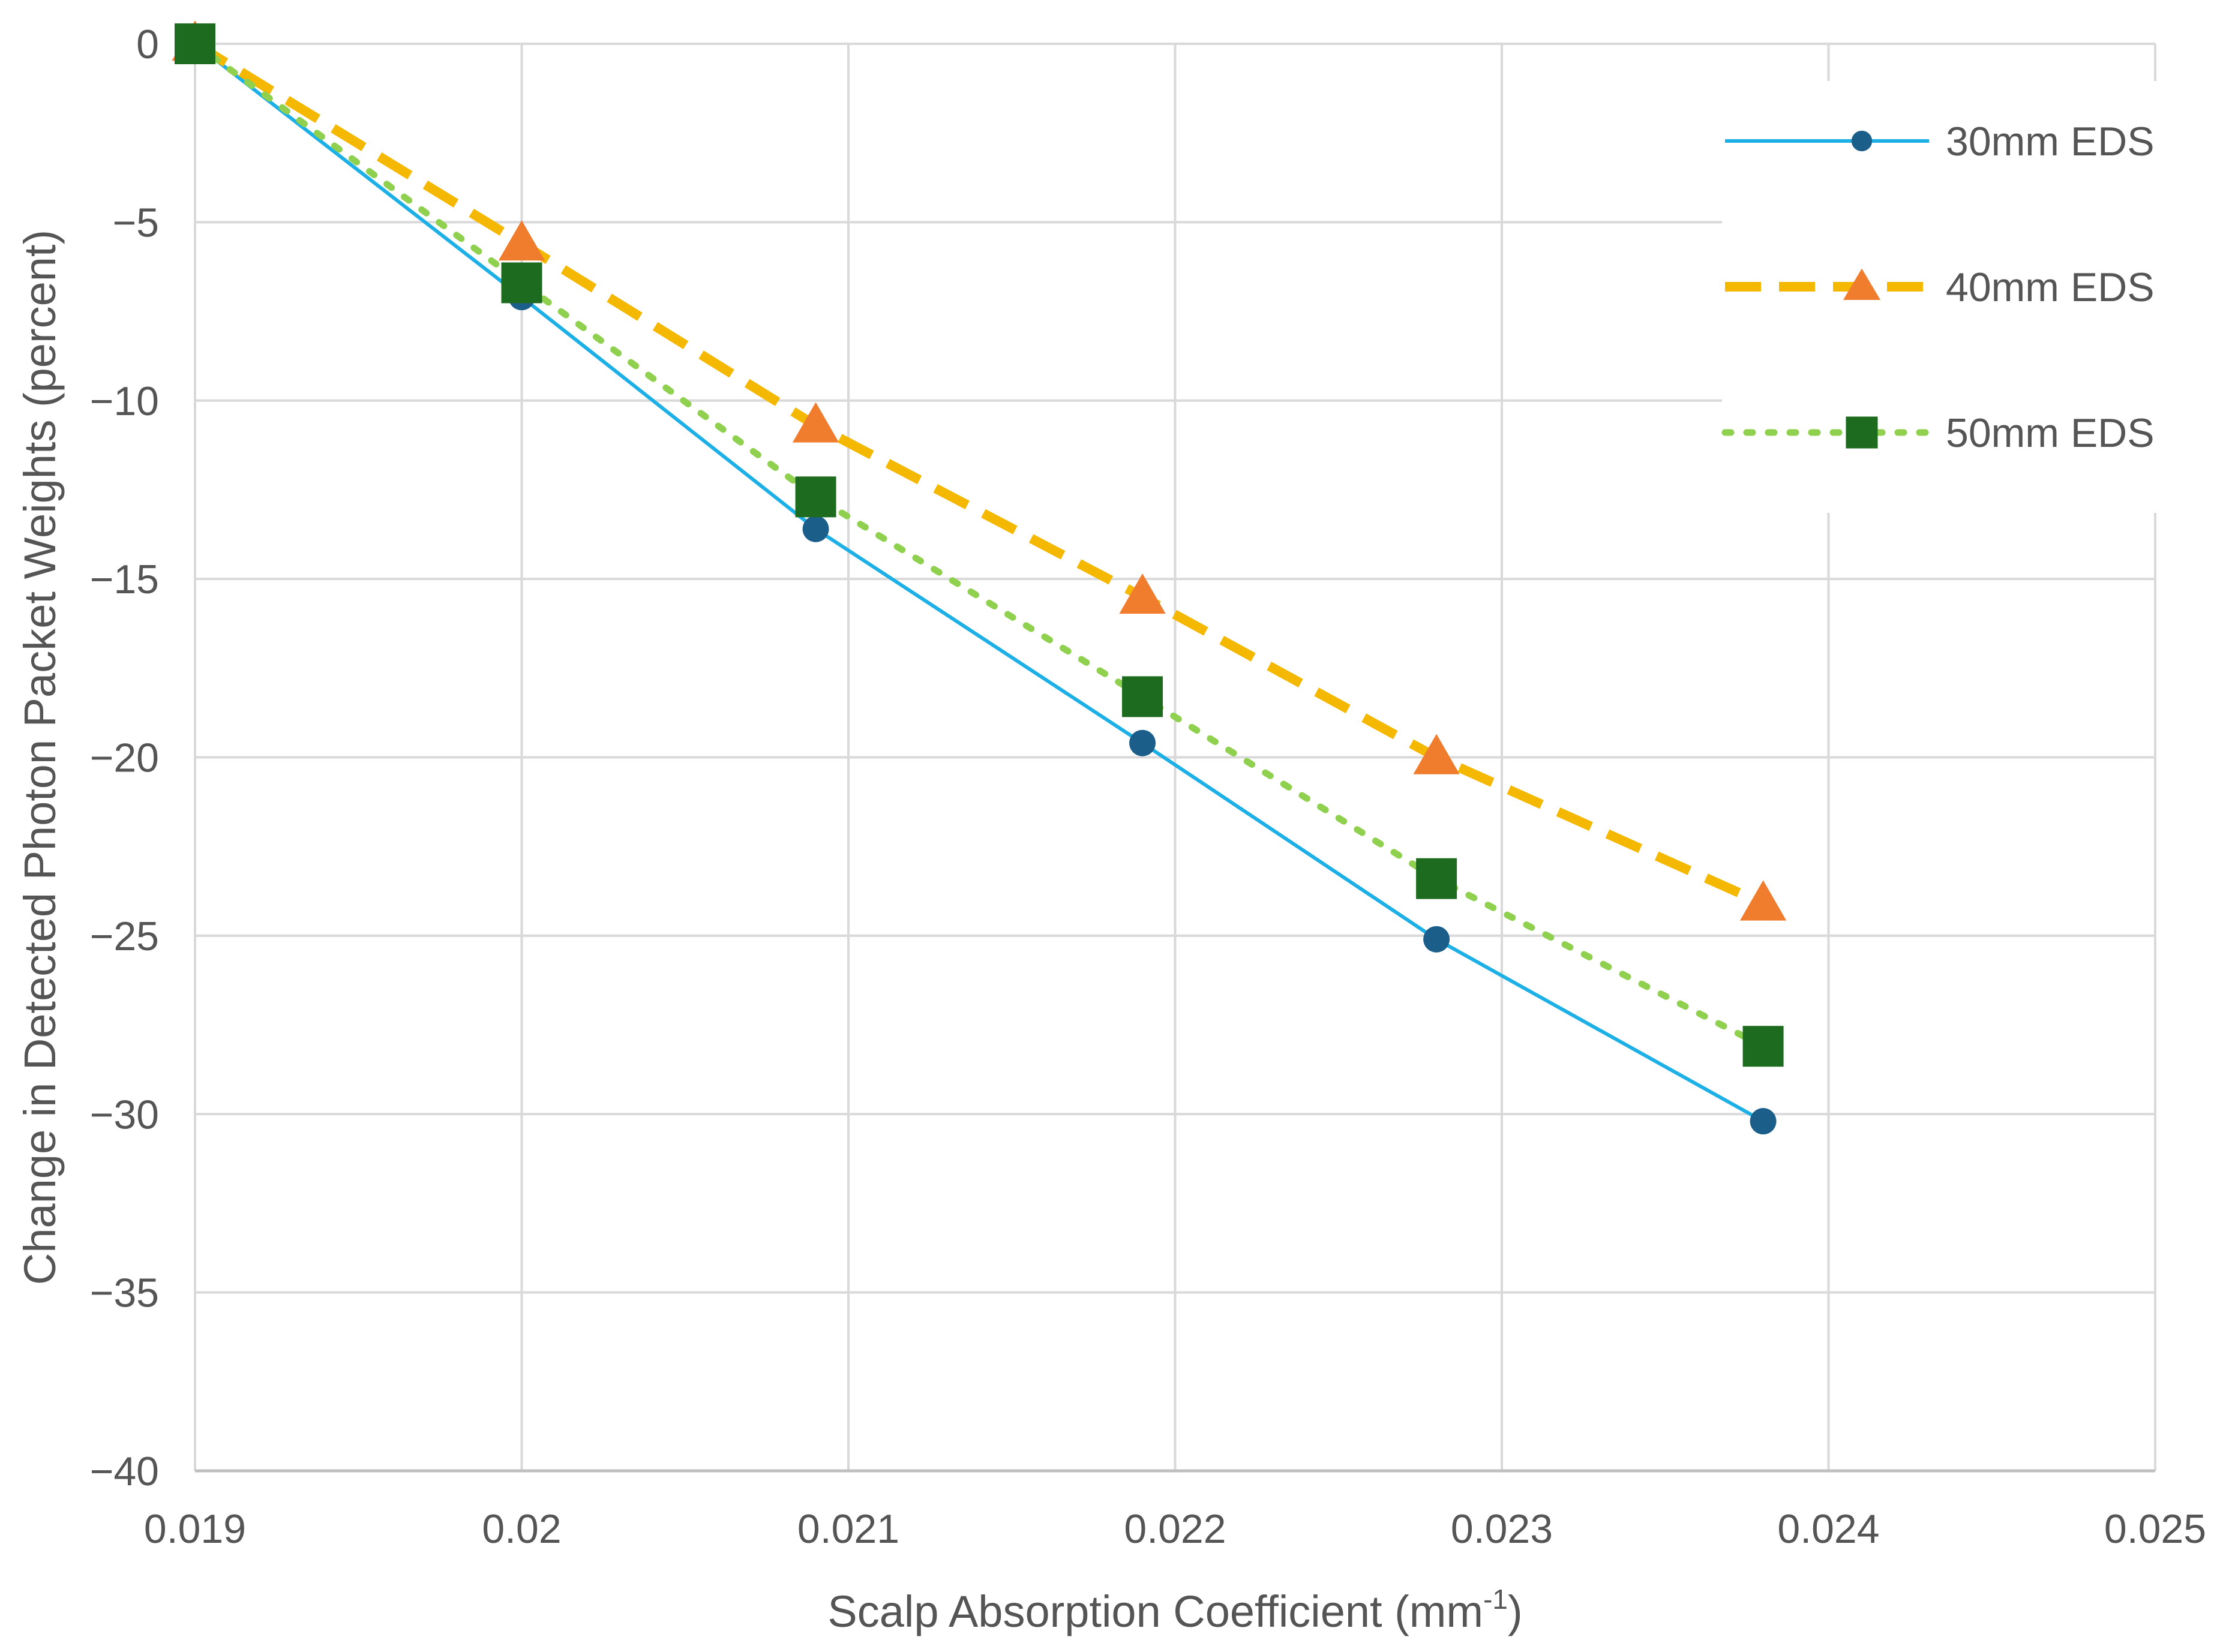 This screenshot has height=1652, width=2223. Describe the element at coordinates (195, 1529) in the screenshot. I see `x-tick-label: 0.019` at that location.